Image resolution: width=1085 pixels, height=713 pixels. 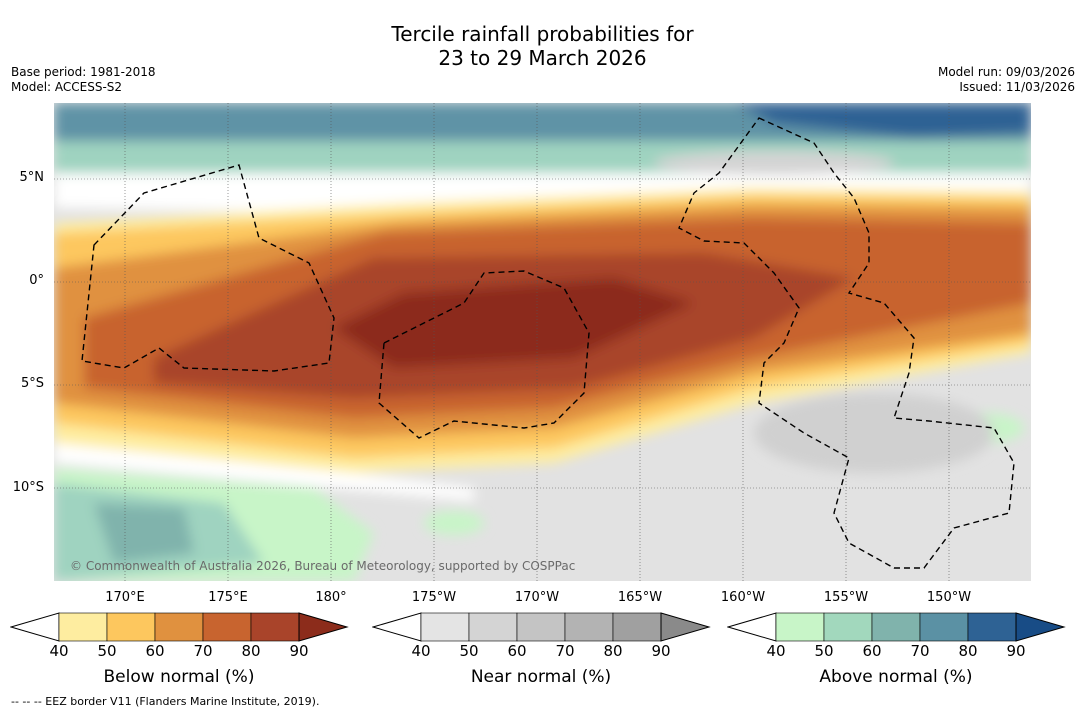 What do you see at coordinates (155, 651) in the screenshot?
I see `below-tick-60: 60` at bounding box center [155, 651].